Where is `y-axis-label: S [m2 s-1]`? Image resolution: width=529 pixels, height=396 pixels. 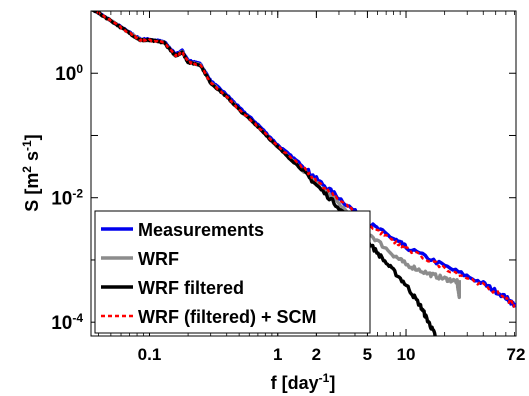 y-axis-label: S [m2 s-1] is located at coordinates (31, 172).